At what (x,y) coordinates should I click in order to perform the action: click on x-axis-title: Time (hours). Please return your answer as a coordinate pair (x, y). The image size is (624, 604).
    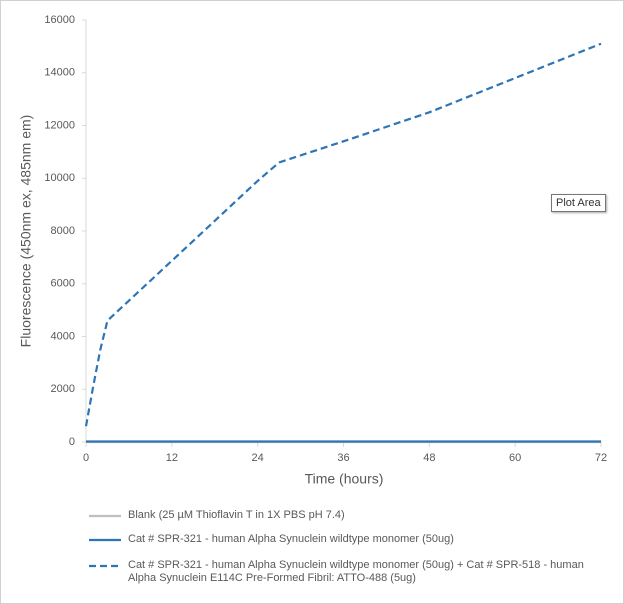
    Looking at the image, I should click on (344, 479).